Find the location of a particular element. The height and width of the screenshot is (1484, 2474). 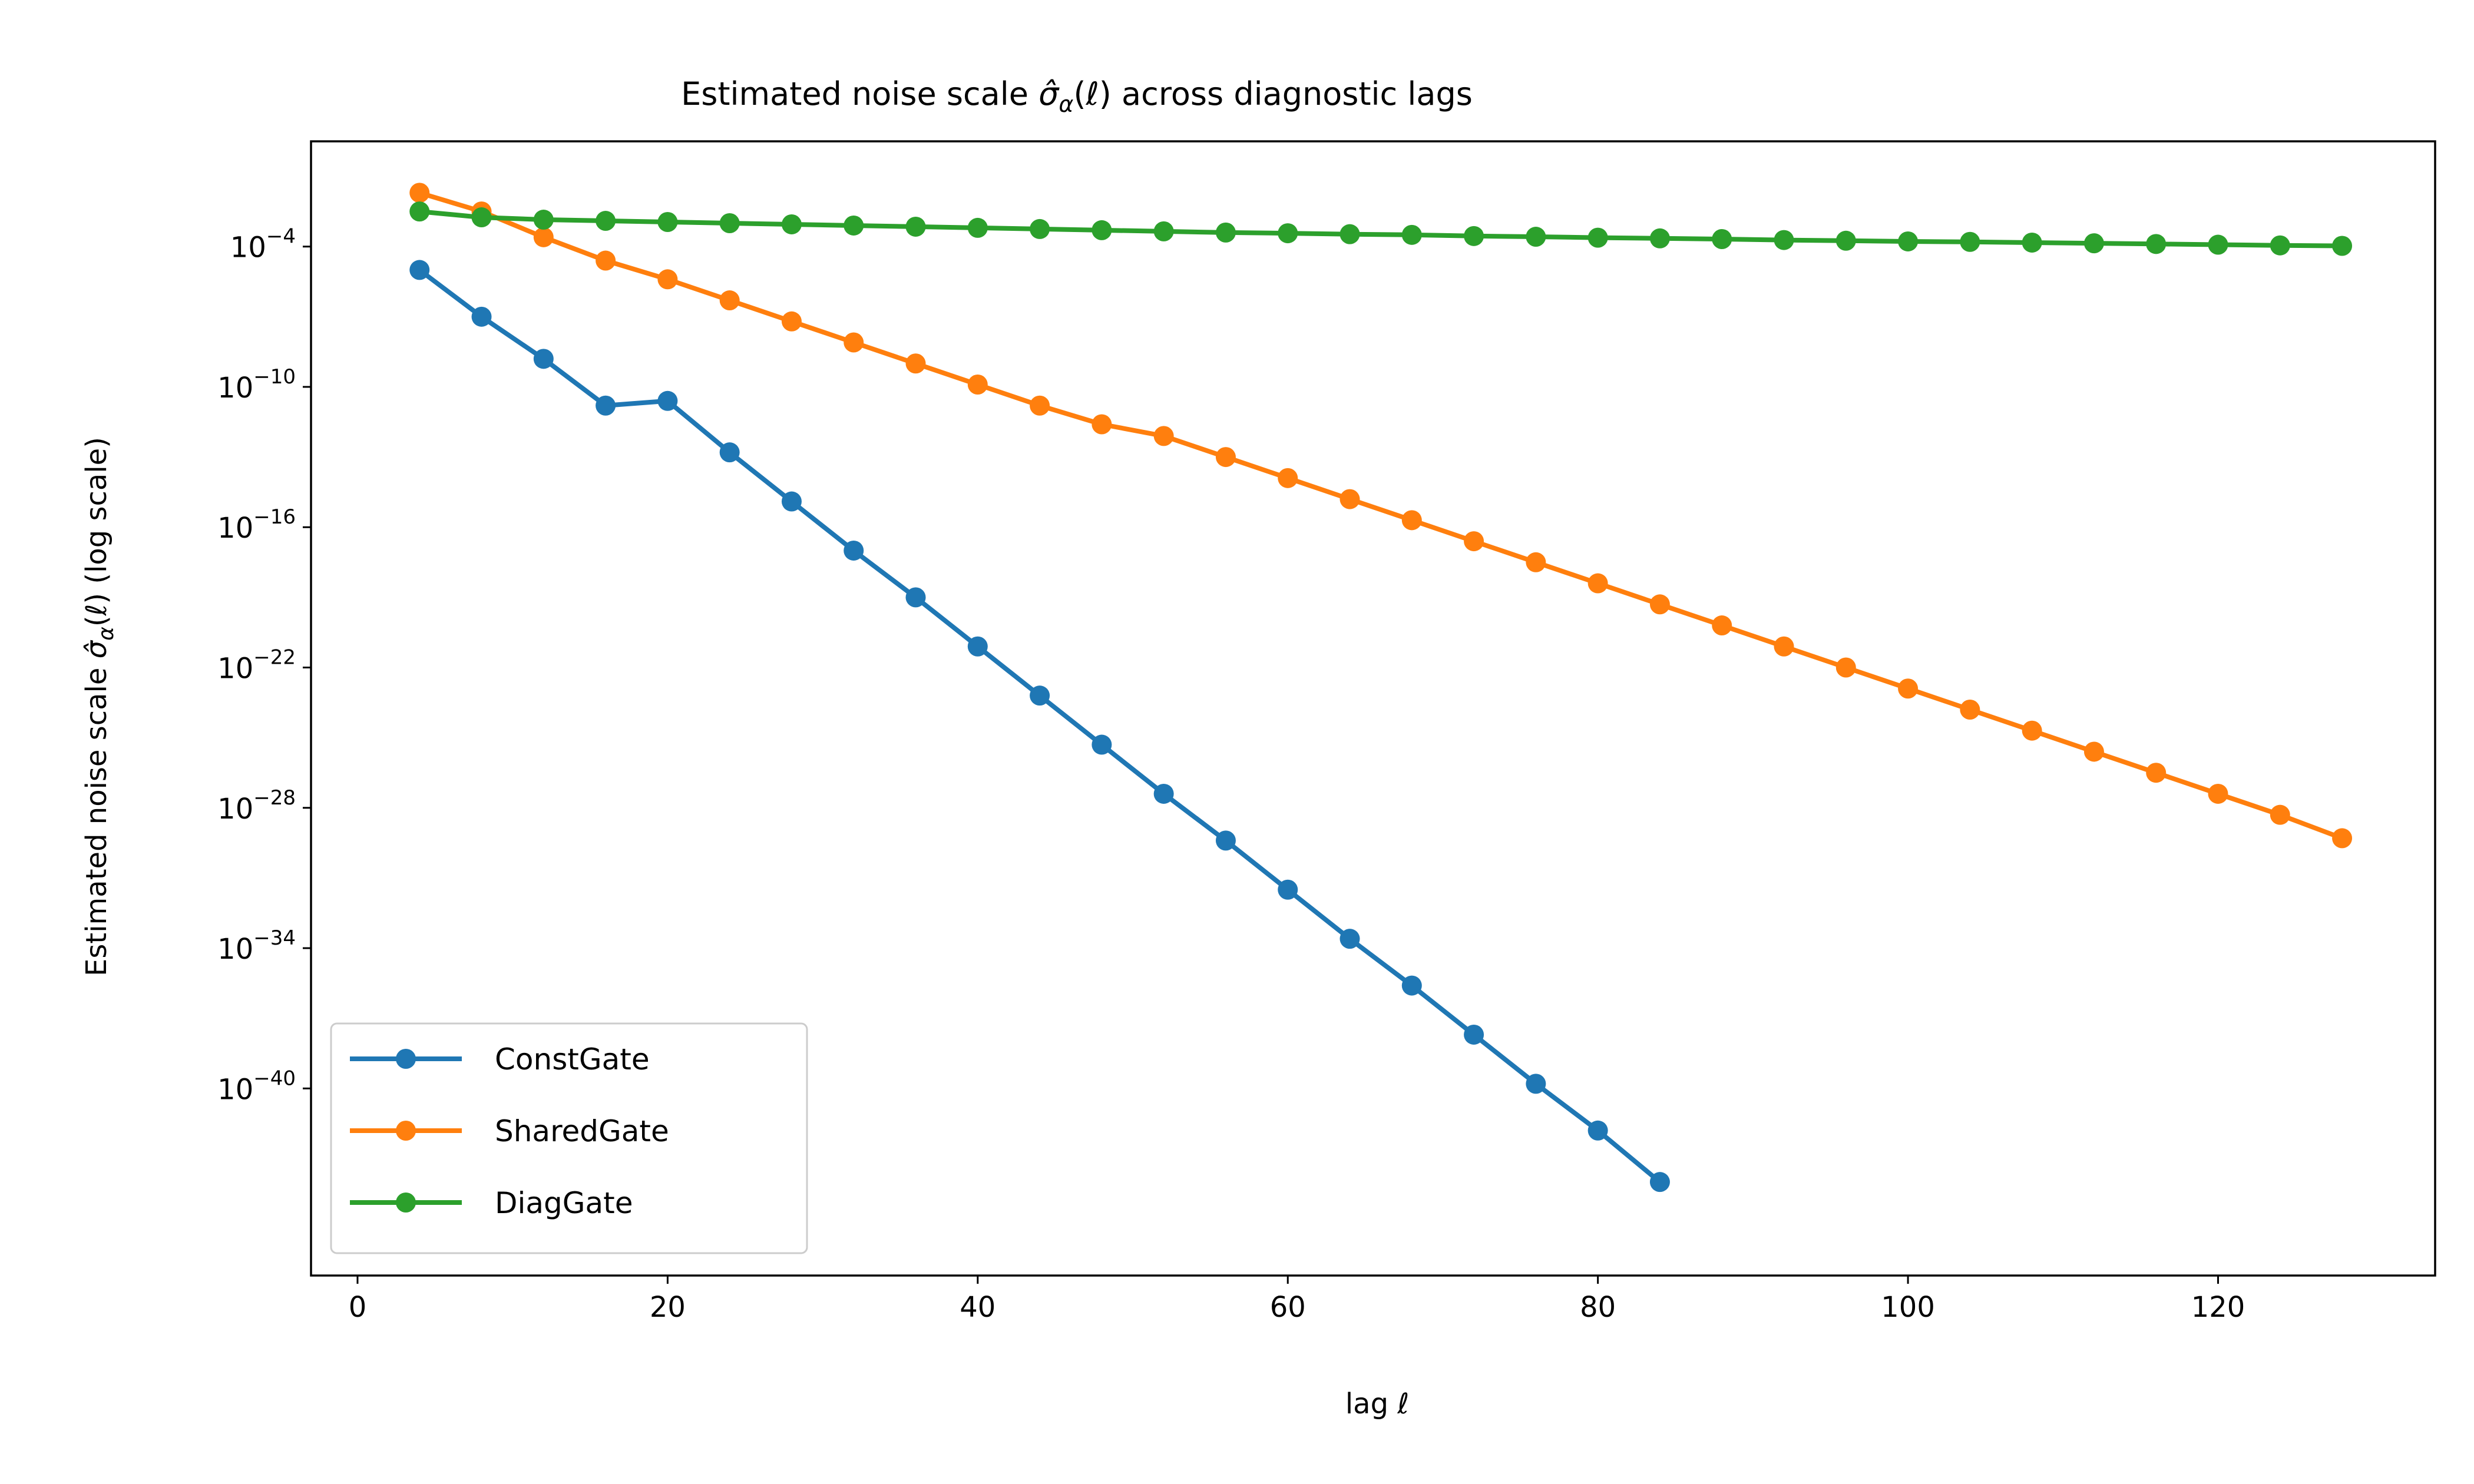

y-tick-label: 10−4 is located at coordinates (263, 244).